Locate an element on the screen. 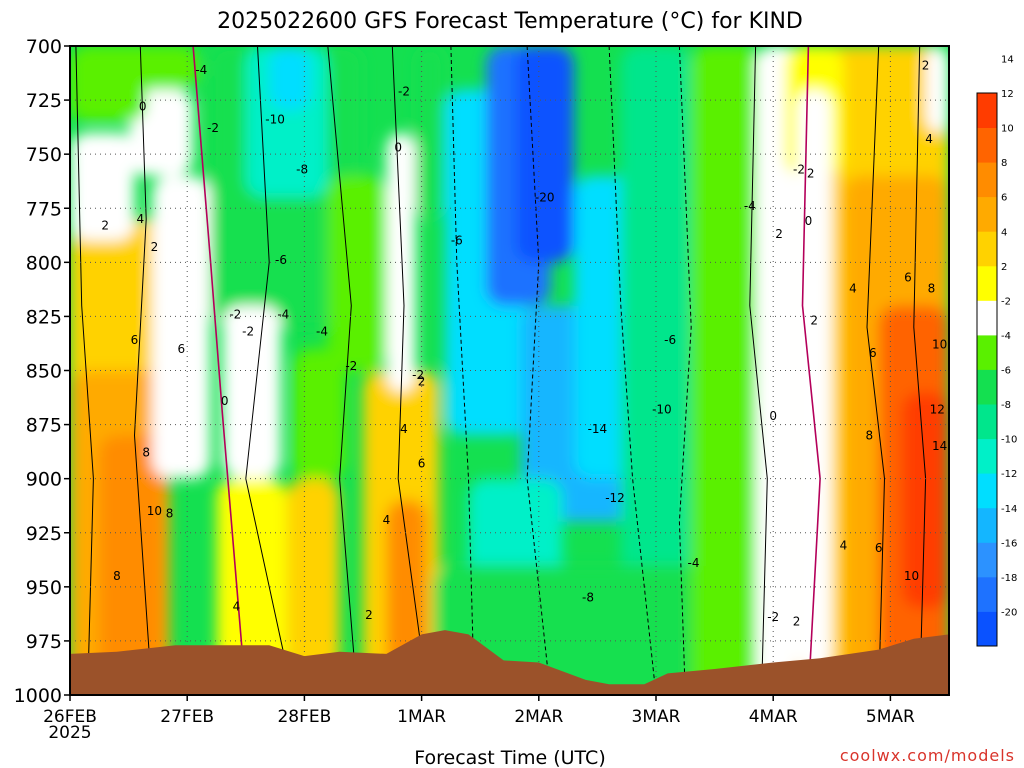 The image size is (1024, 768). contour-label: -20 is located at coordinates (545, 197).